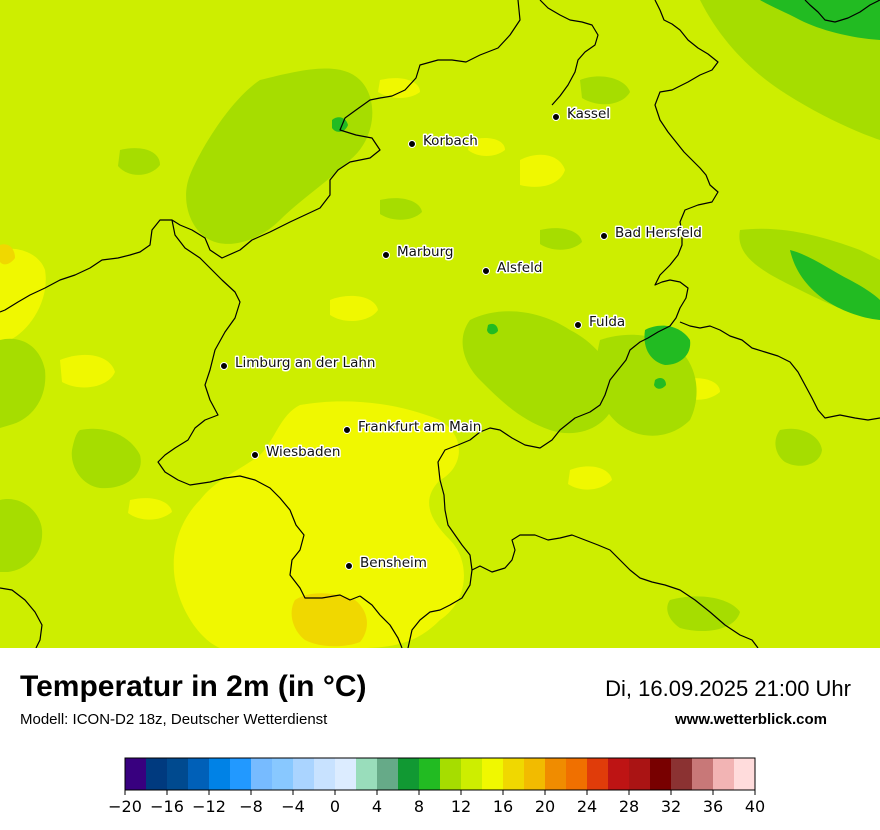 This screenshot has width=880, height=830. Describe the element at coordinates (519, 268) in the screenshot. I see `city-label: Alsfeld` at that location.